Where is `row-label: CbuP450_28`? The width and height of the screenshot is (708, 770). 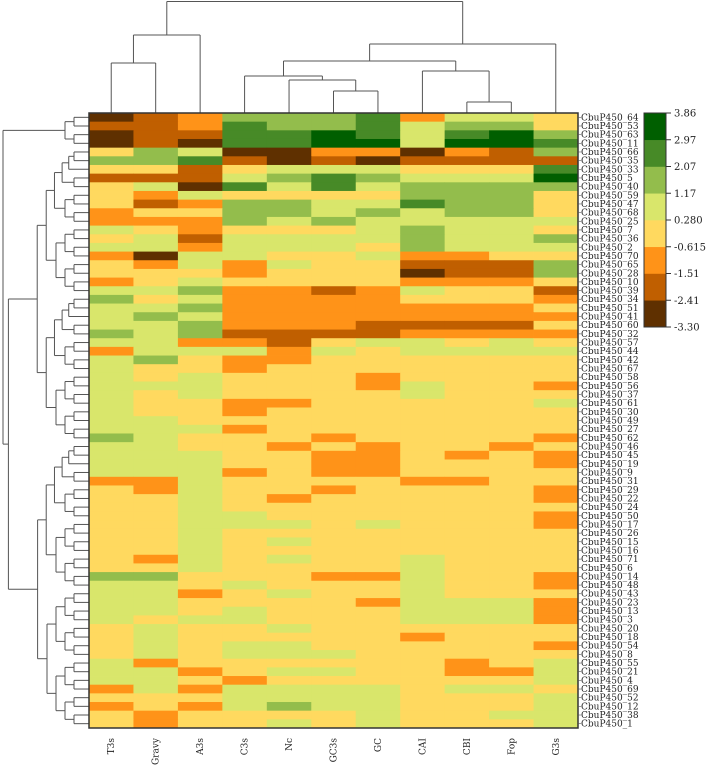 row-label: CbuP450_28 is located at coordinates (610, 274).